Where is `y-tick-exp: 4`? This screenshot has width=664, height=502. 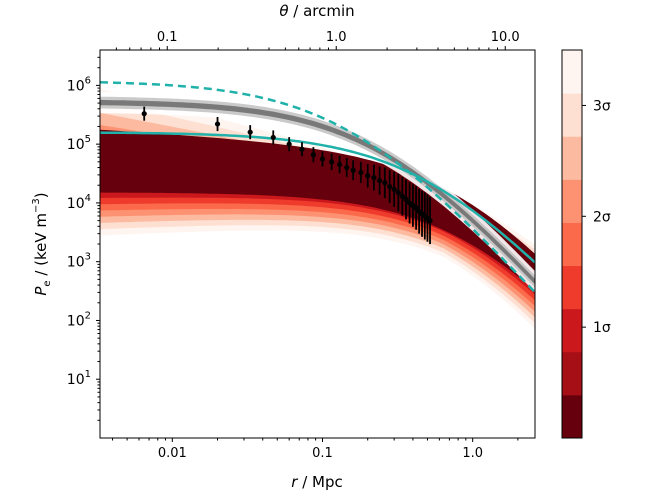
y-tick-exp: 4 is located at coordinates (88, 198).